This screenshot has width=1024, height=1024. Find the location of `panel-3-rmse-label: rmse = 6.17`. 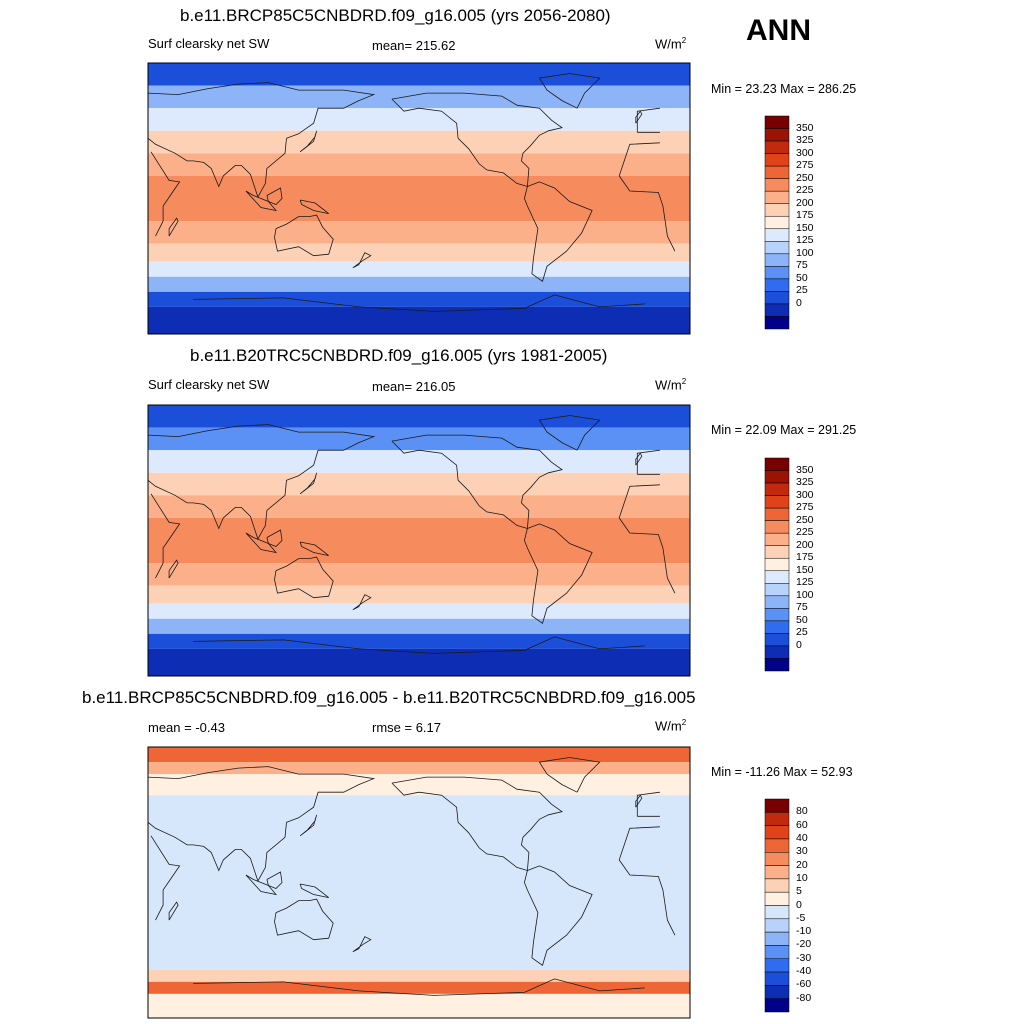

panel-3-rmse-label: rmse = 6.17 is located at coordinates (407, 727).